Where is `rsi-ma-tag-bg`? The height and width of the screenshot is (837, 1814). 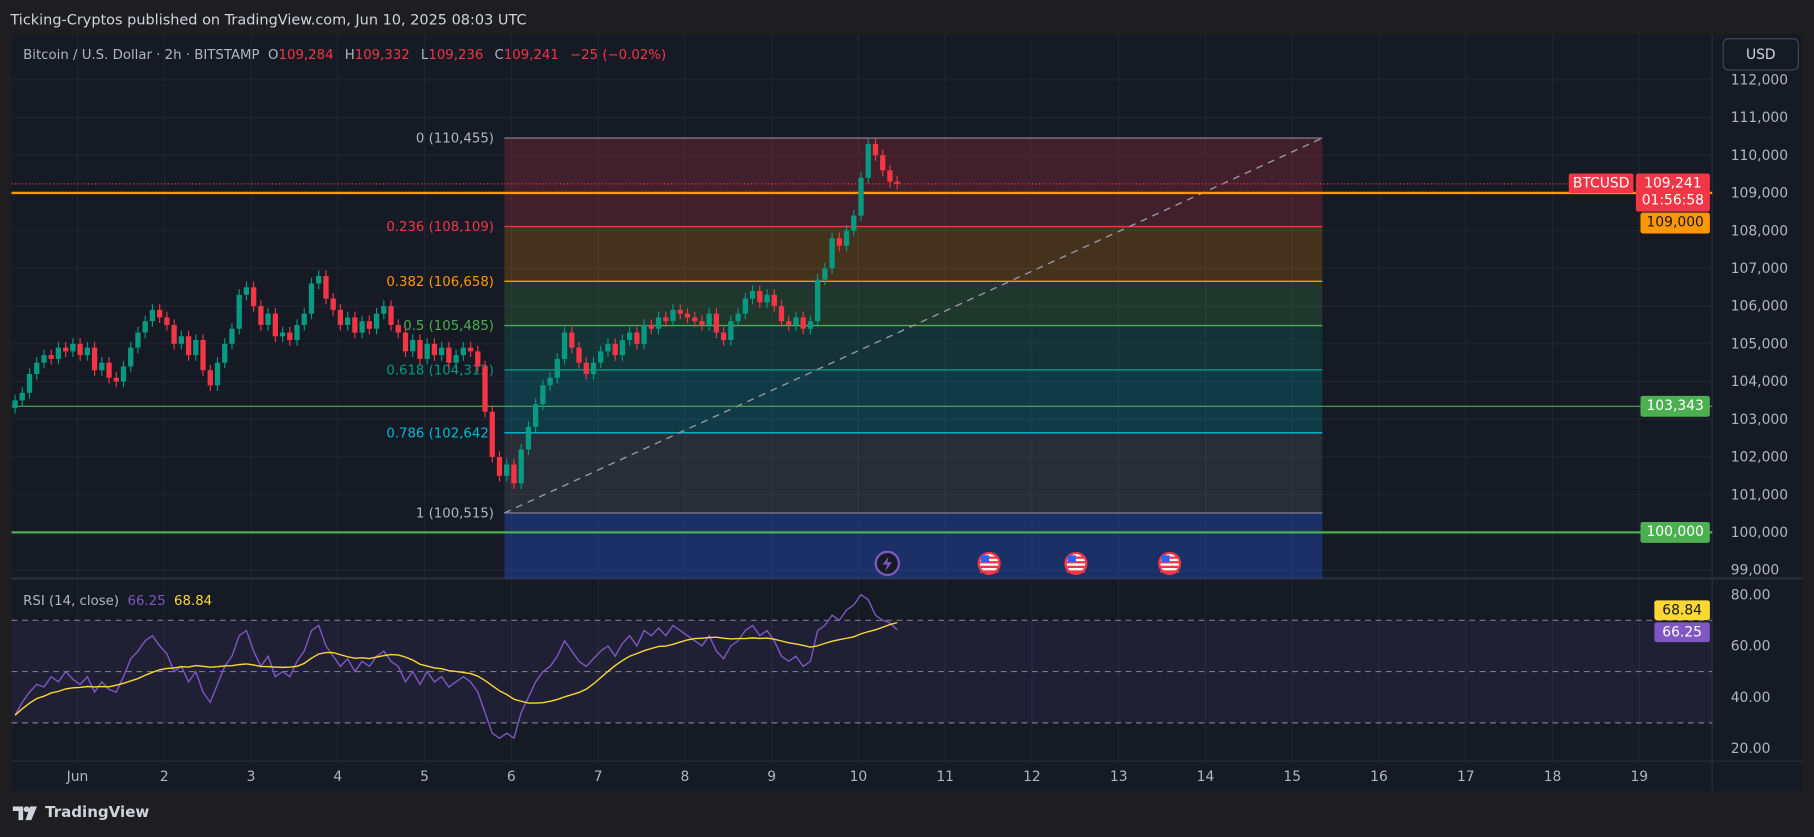
rsi-ma-tag-bg is located at coordinates (1682, 610).